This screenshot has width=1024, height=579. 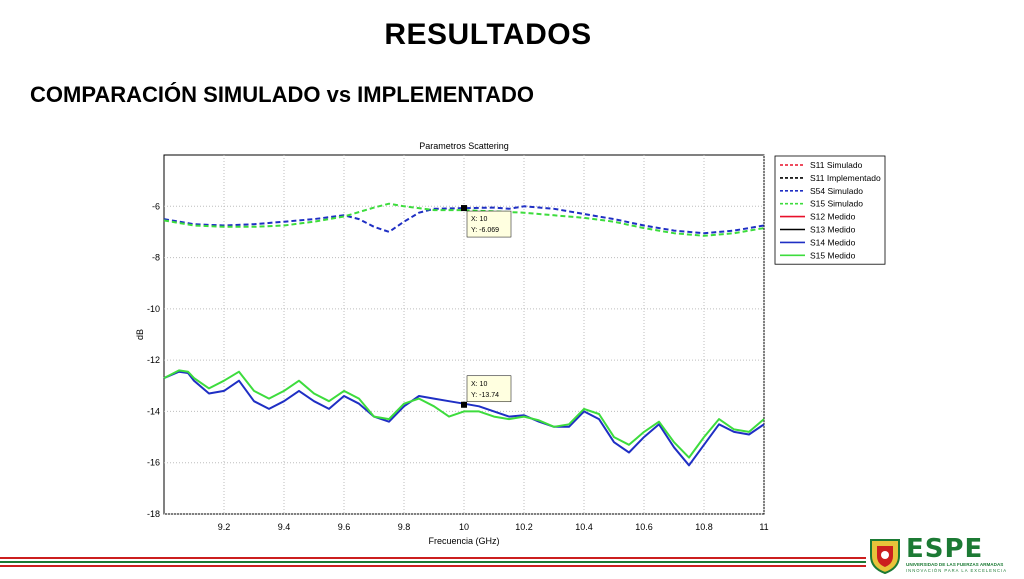 I want to click on x-tick-label: 10, so click(x=464, y=527).